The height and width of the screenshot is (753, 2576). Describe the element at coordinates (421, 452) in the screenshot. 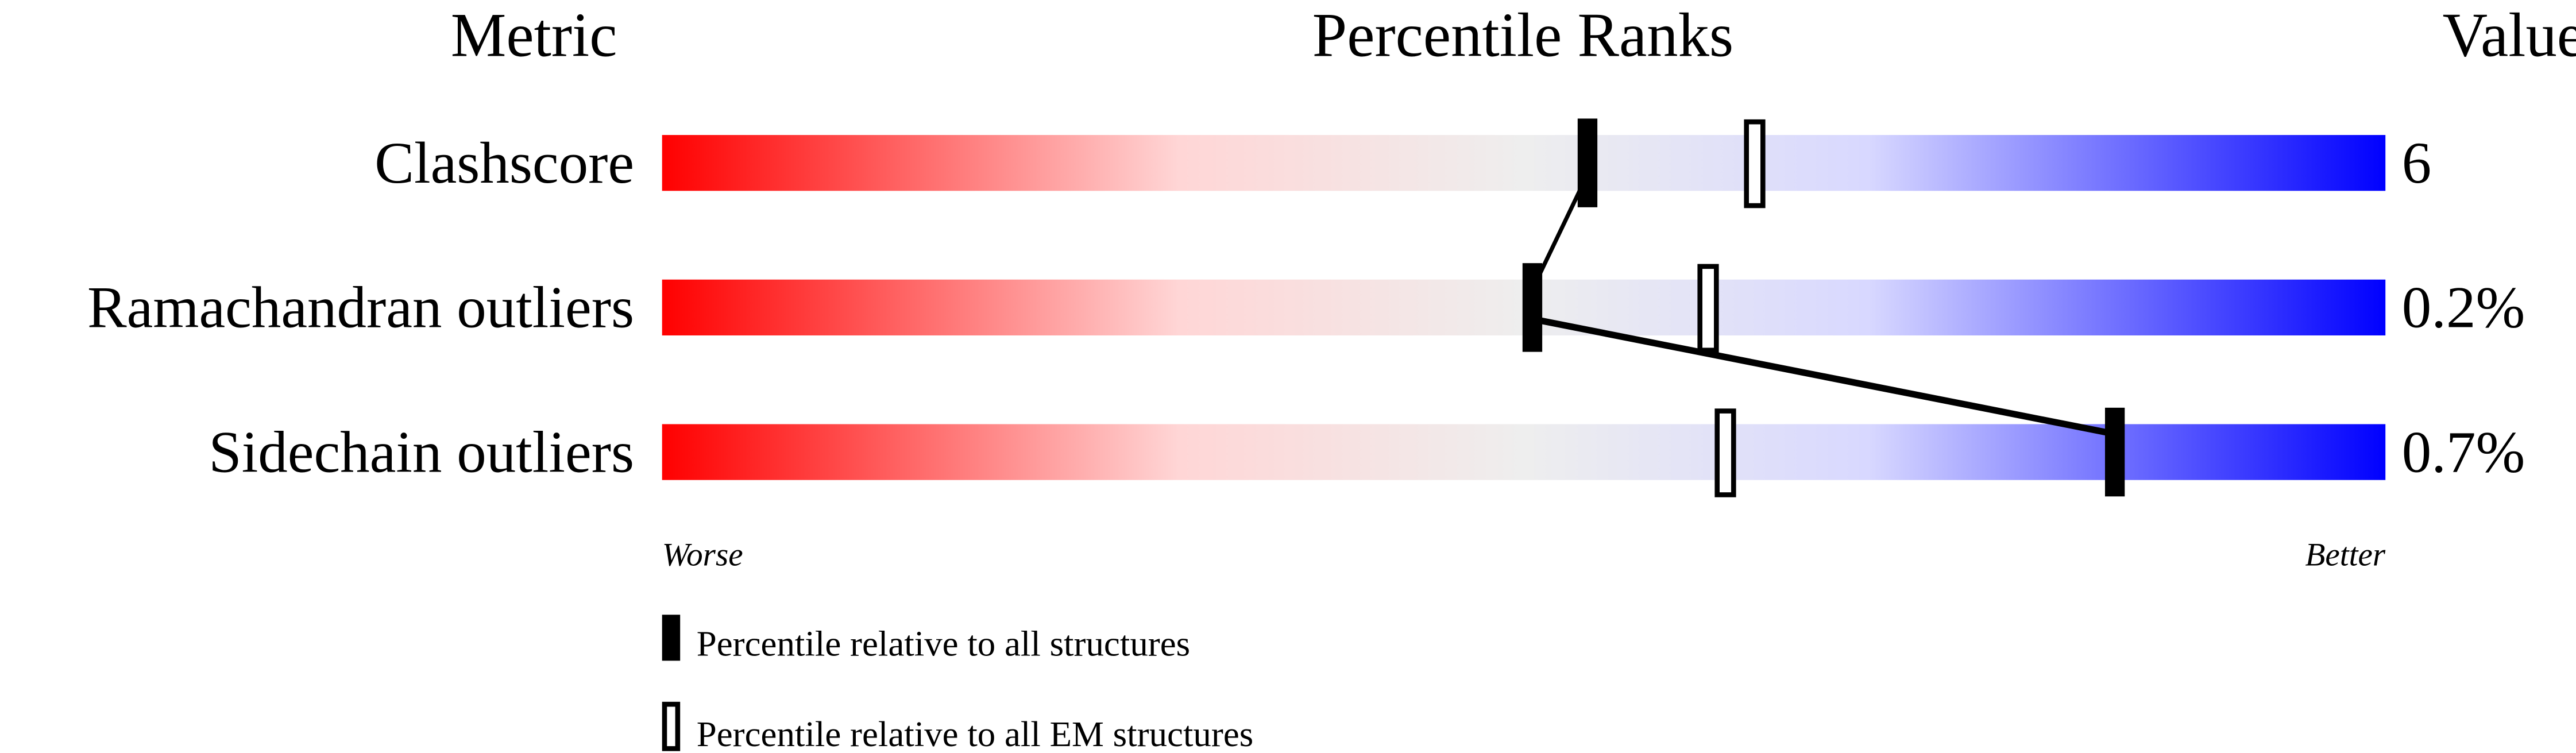

I see `metric-label: Sidechain outliers` at that location.